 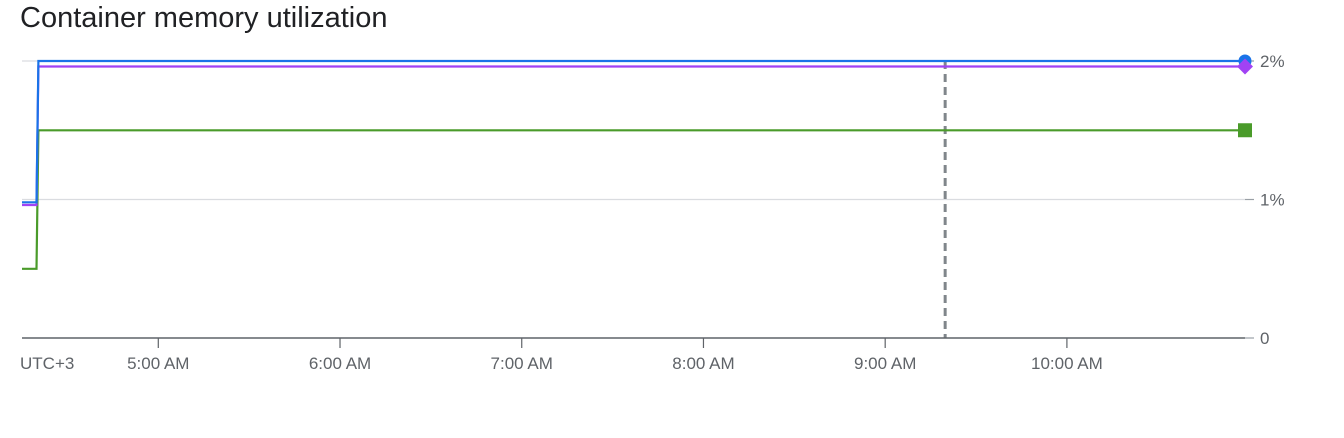 What do you see at coordinates (1264, 338) in the screenshot?
I see `y-tick-label: 0` at bounding box center [1264, 338].